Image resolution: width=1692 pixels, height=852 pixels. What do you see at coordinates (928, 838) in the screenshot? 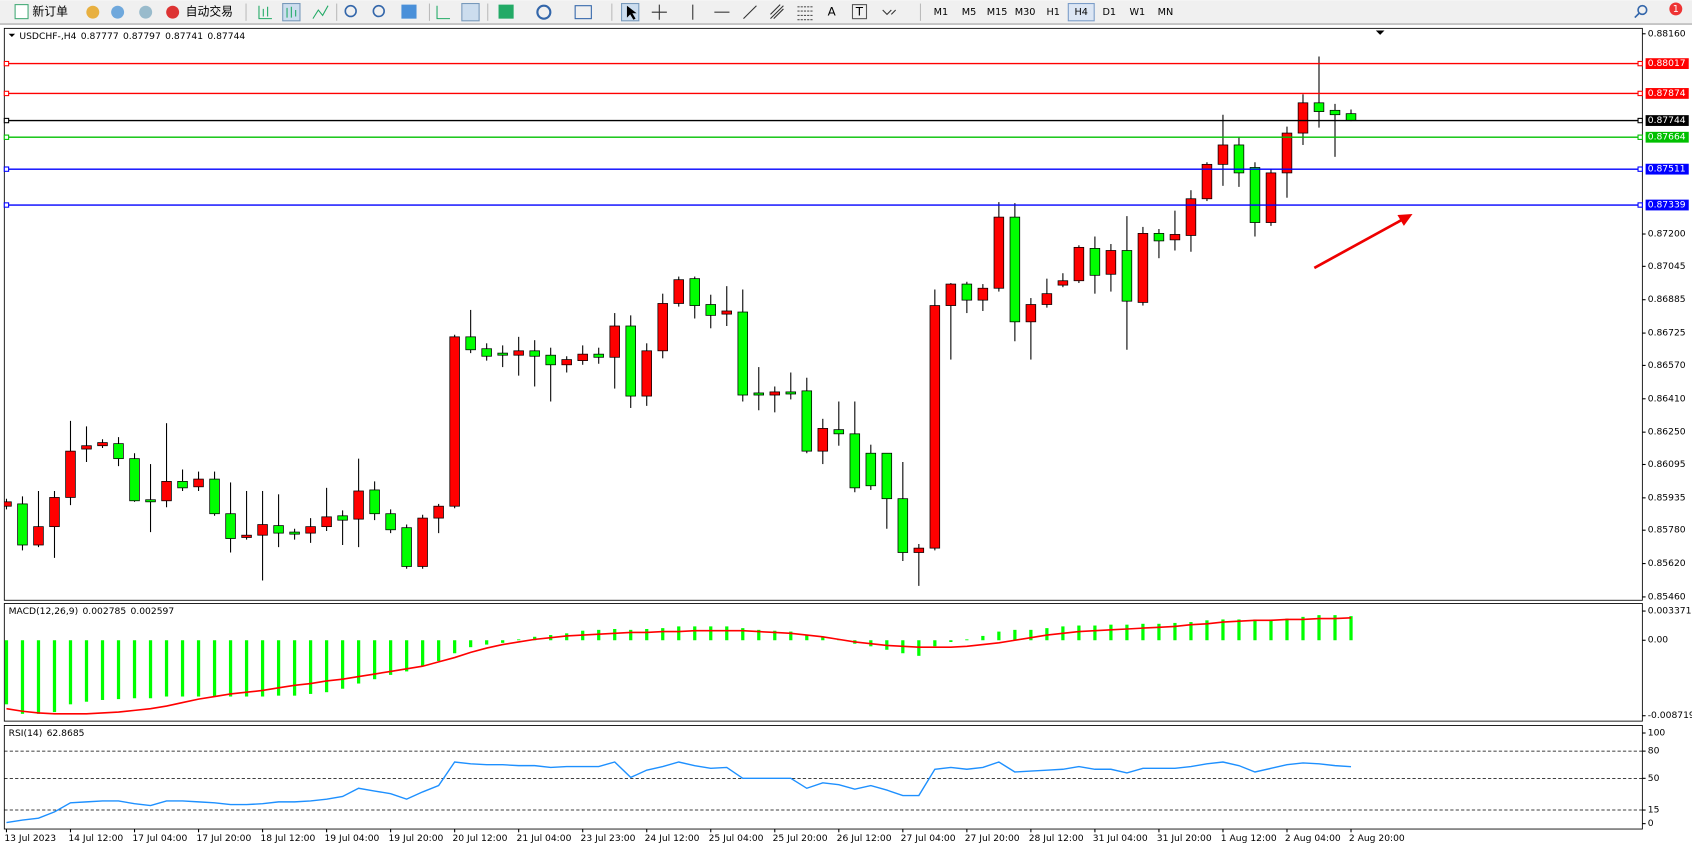
I see `x-tick-label: 27 Jul 04:00` at bounding box center [928, 838].